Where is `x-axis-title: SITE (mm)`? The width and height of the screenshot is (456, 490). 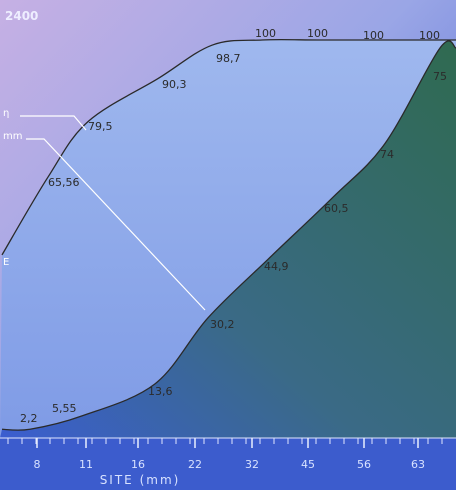 x-axis-title: SITE (mm) is located at coordinates (140, 480).